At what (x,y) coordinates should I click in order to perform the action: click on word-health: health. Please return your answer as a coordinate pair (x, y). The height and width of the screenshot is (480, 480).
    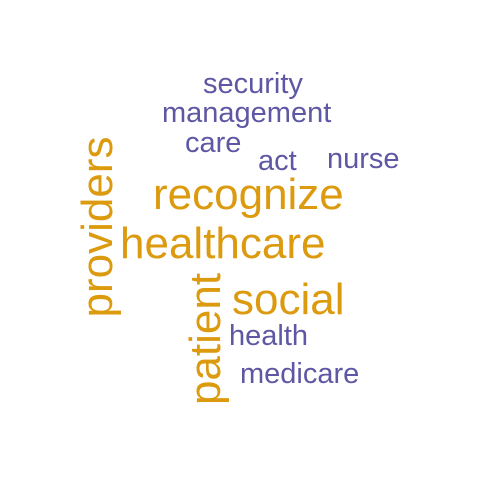
    Looking at the image, I should click on (269, 336).